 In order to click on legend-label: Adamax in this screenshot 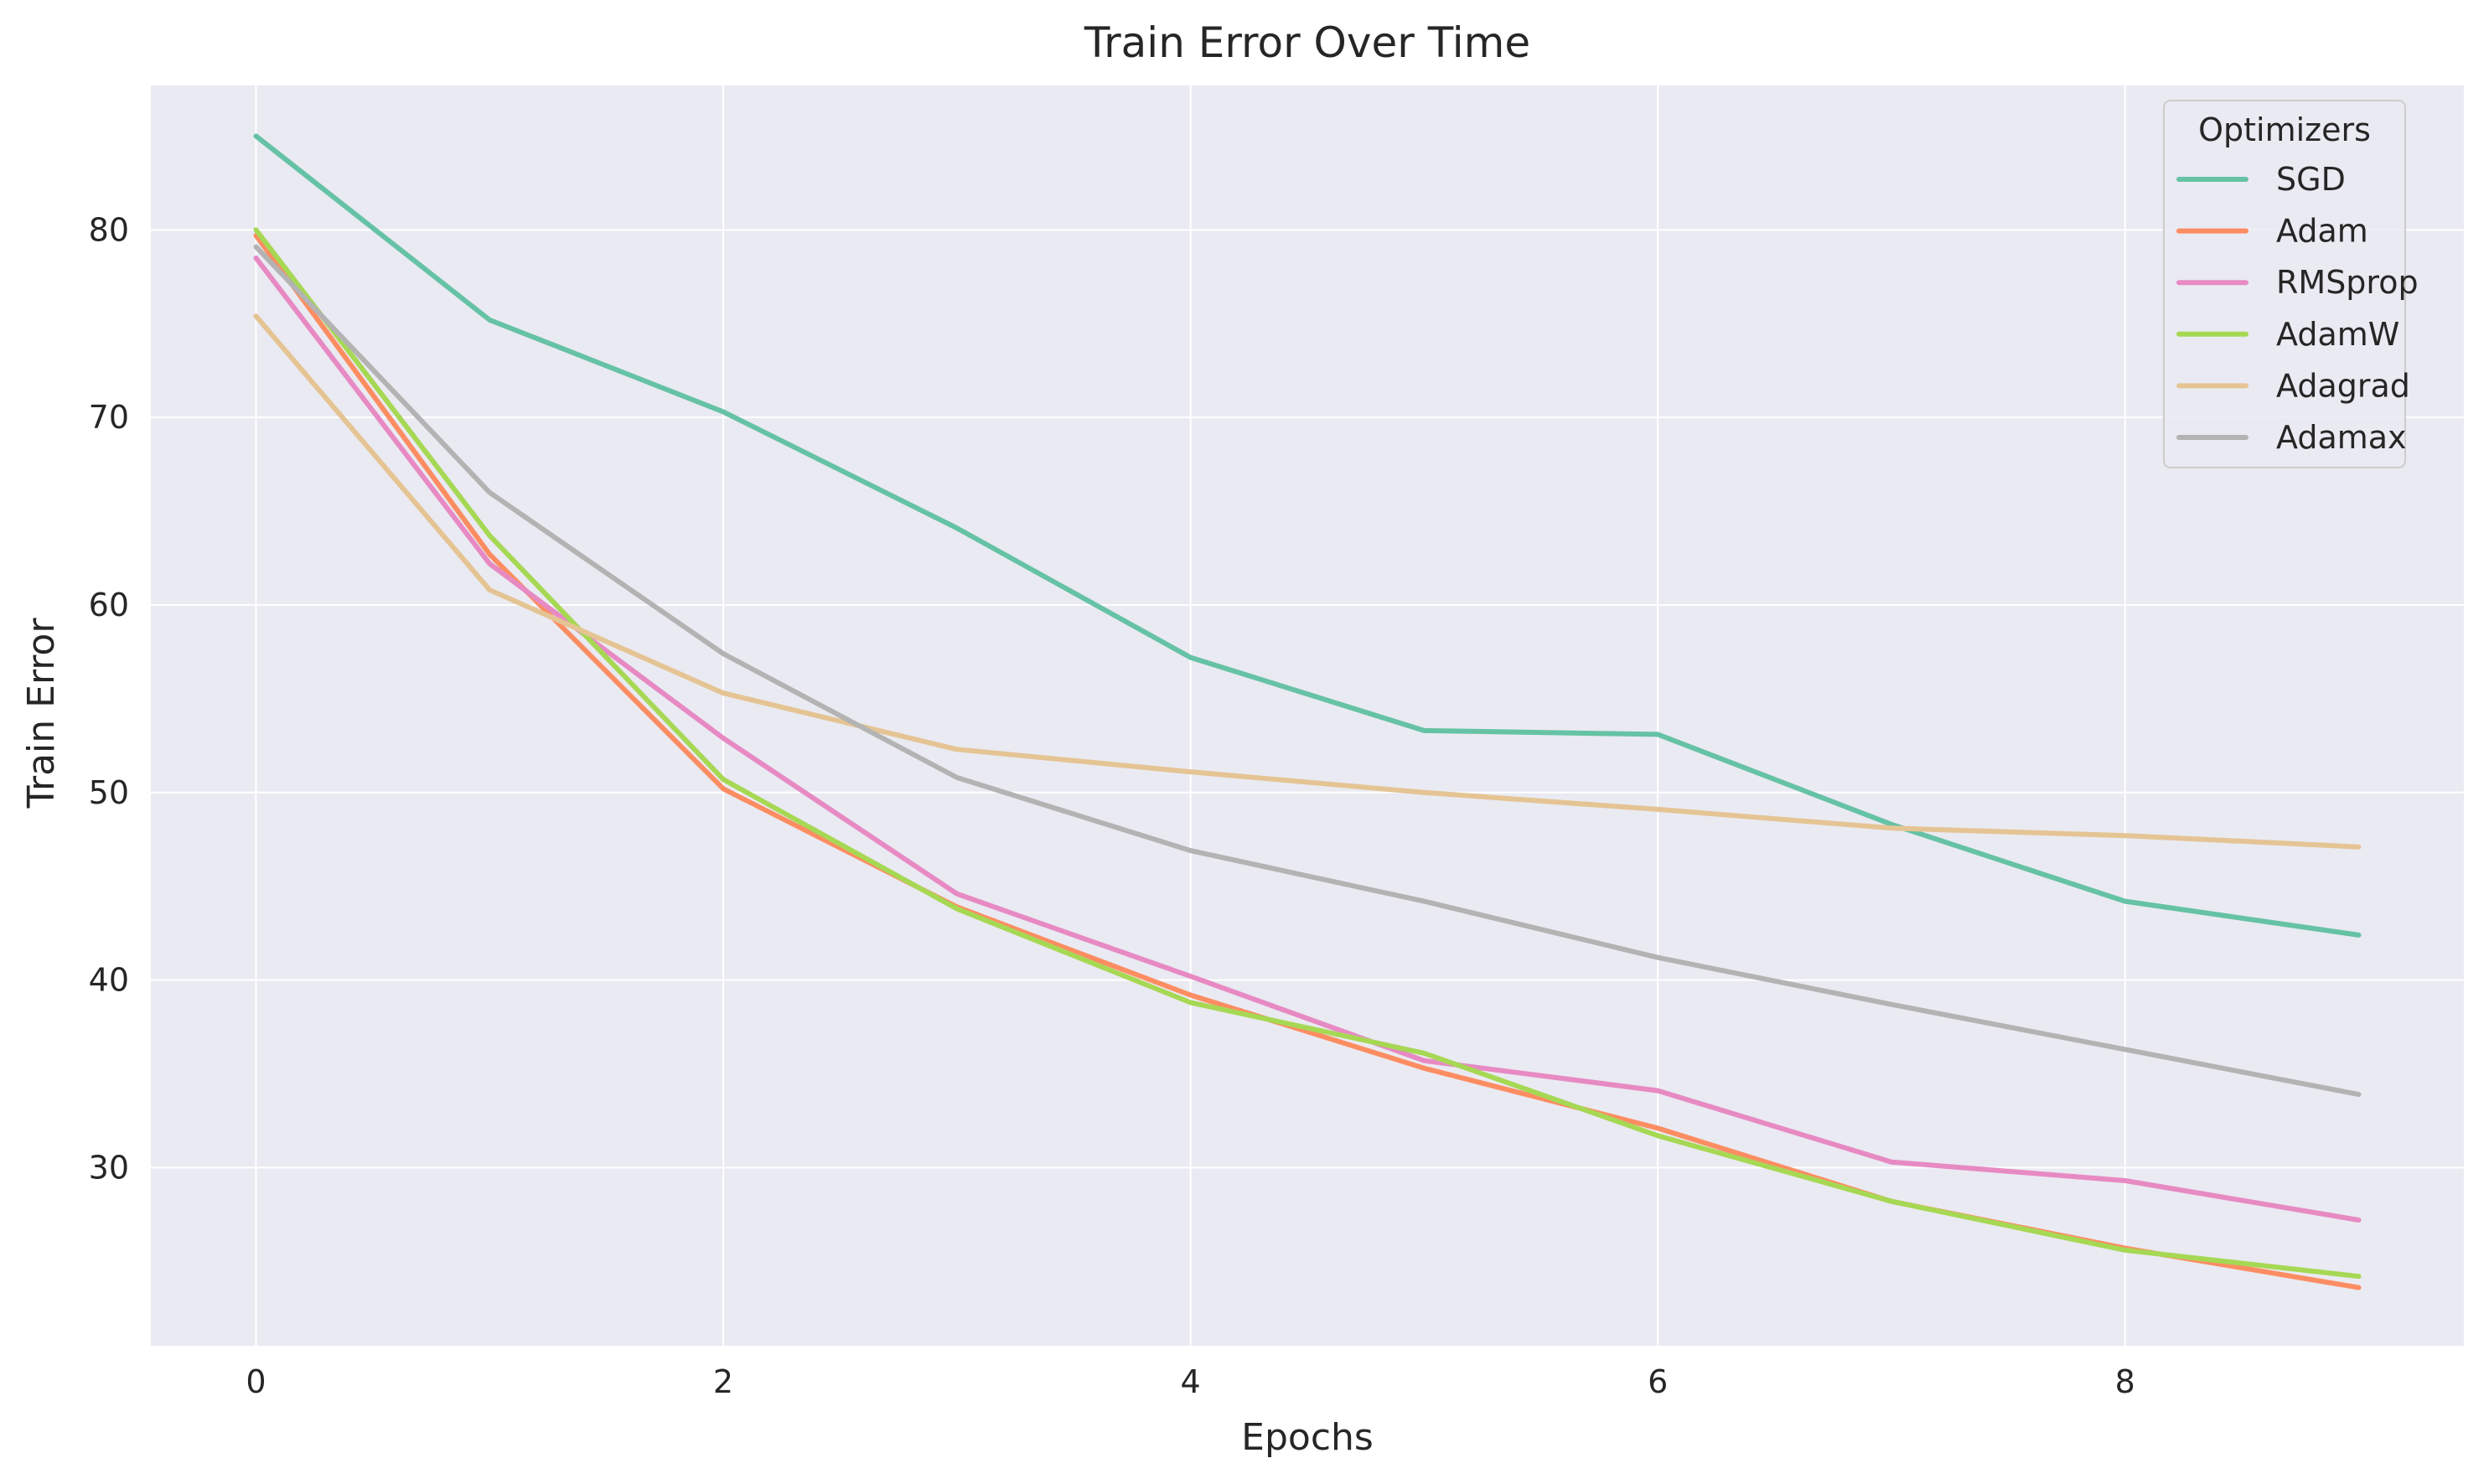, I will do `click(2341, 438)`.